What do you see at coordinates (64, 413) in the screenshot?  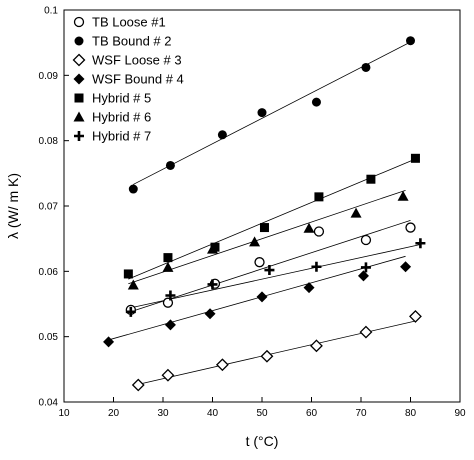 I see `x-tick-label: 10` at bounding box center [64, 413].